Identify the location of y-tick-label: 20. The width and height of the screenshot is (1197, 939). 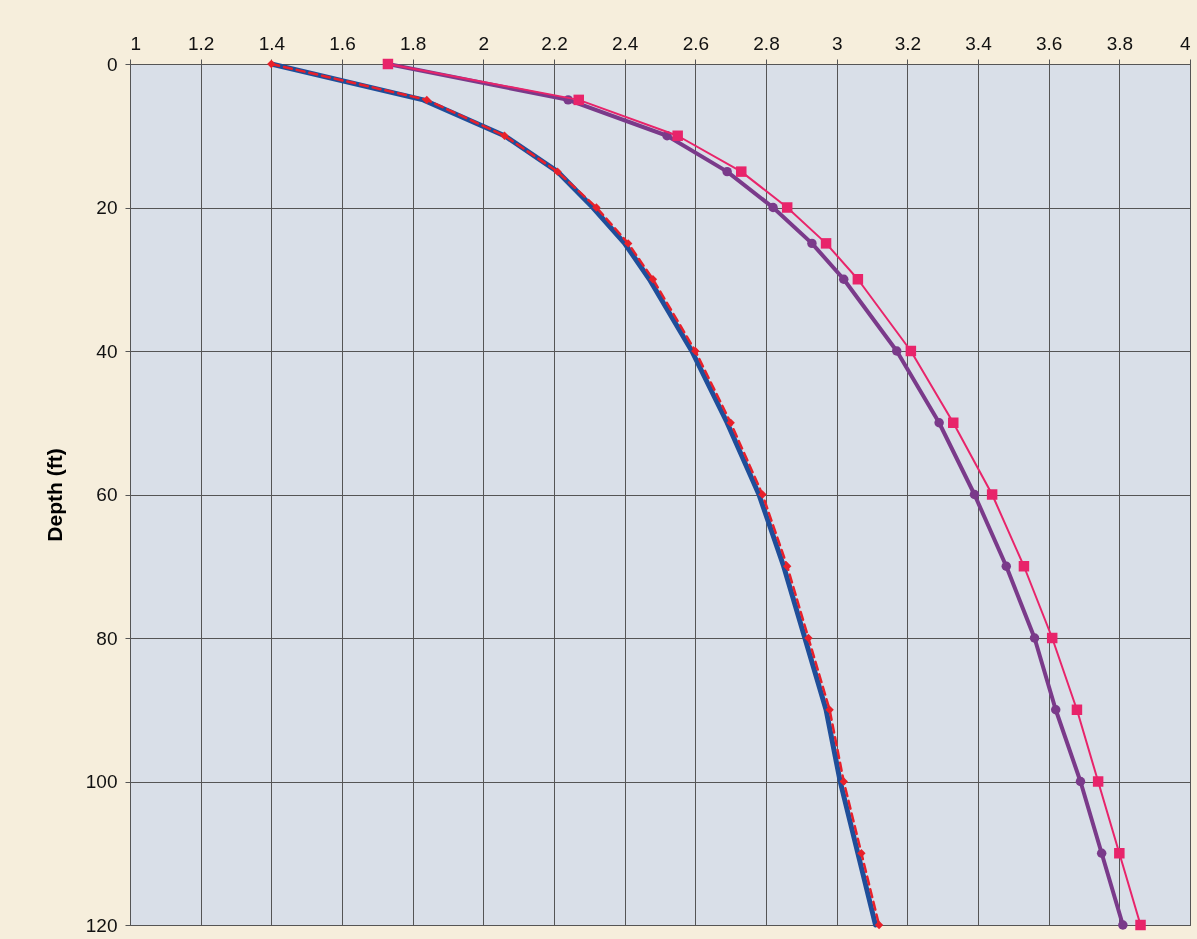
(107, 207).